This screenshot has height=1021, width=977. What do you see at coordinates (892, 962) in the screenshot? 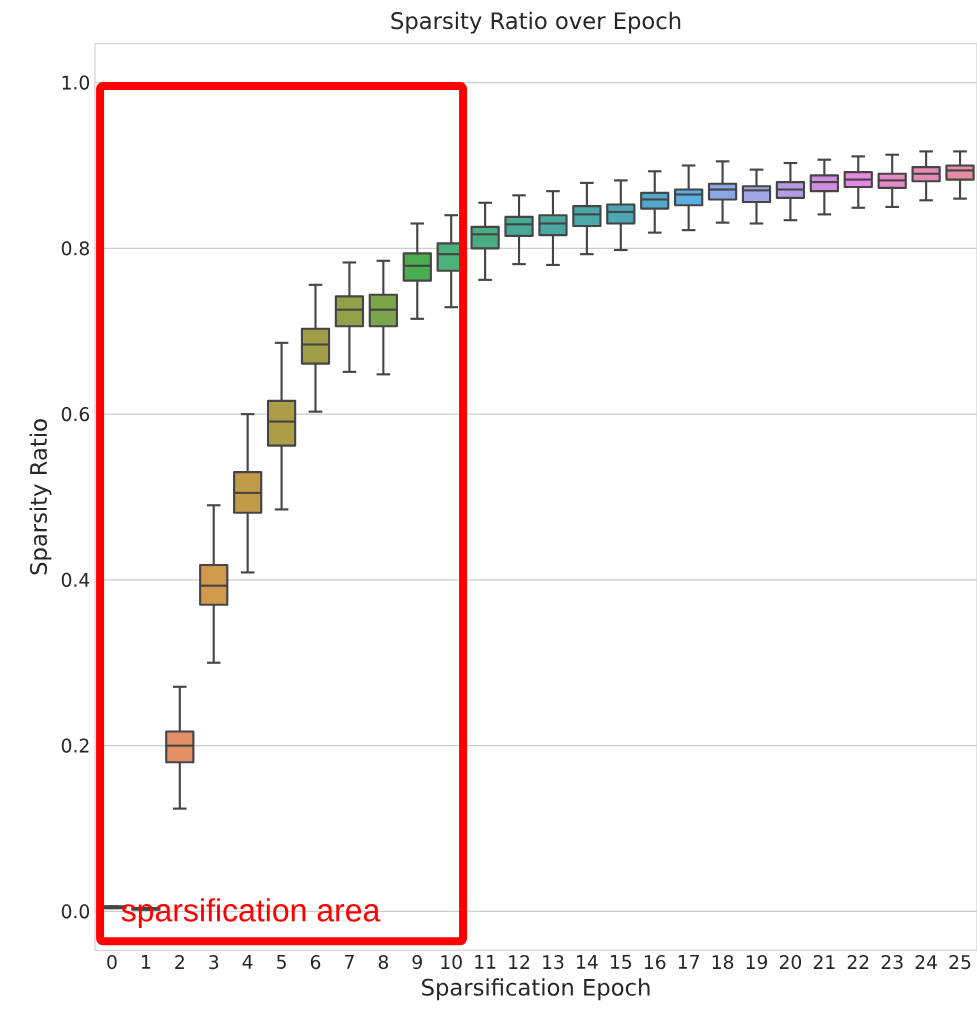
I see `x-tick-label: 23` at bounding box center [892, 962].